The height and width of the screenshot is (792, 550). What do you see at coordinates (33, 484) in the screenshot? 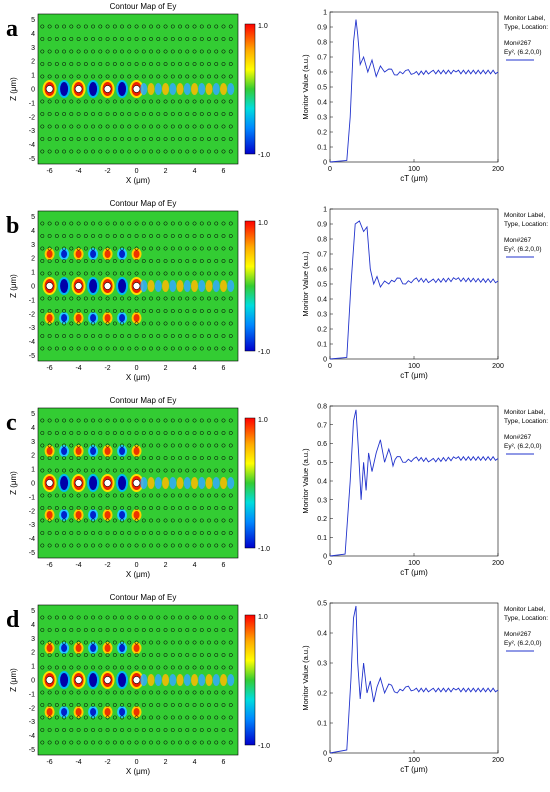
I see `z-tick-label: 0` at bounding box center [33, 484].